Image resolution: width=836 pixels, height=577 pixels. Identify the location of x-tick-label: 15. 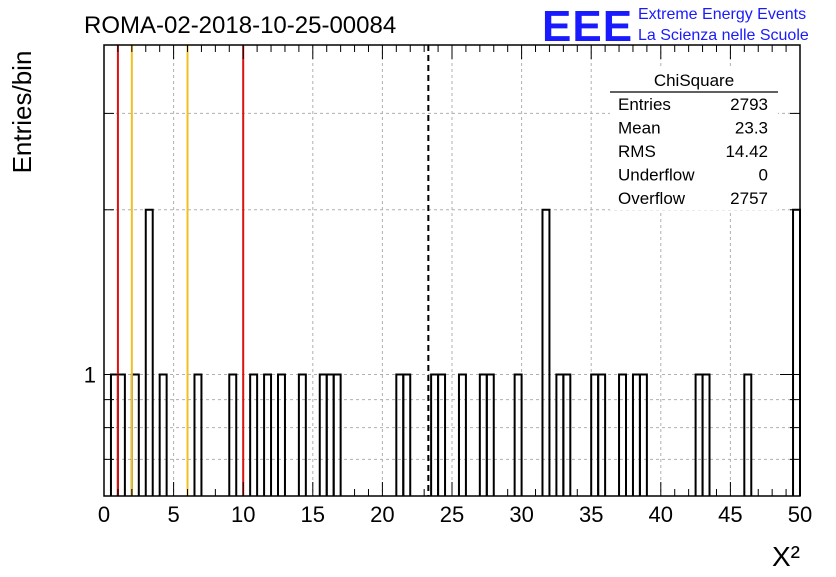
(313, 514).